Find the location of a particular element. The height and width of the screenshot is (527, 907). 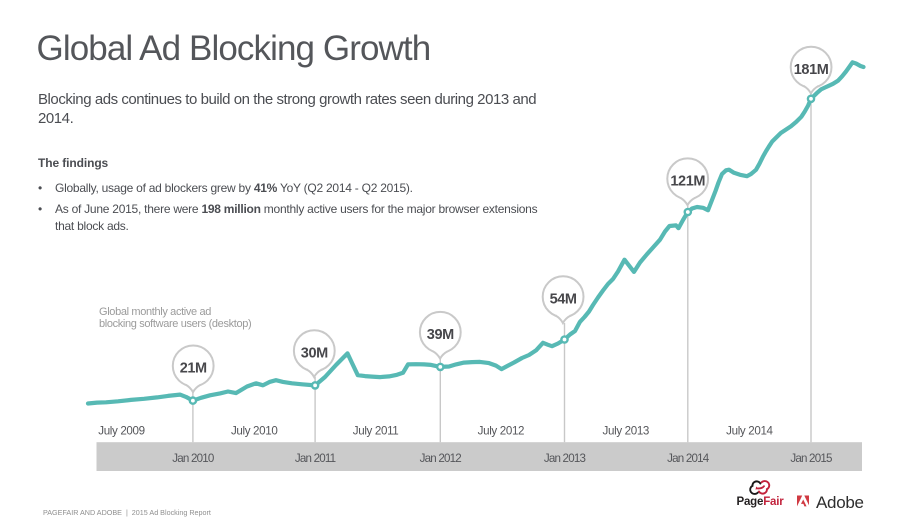

svg-text: 121M is located at coordinates (687, 182).